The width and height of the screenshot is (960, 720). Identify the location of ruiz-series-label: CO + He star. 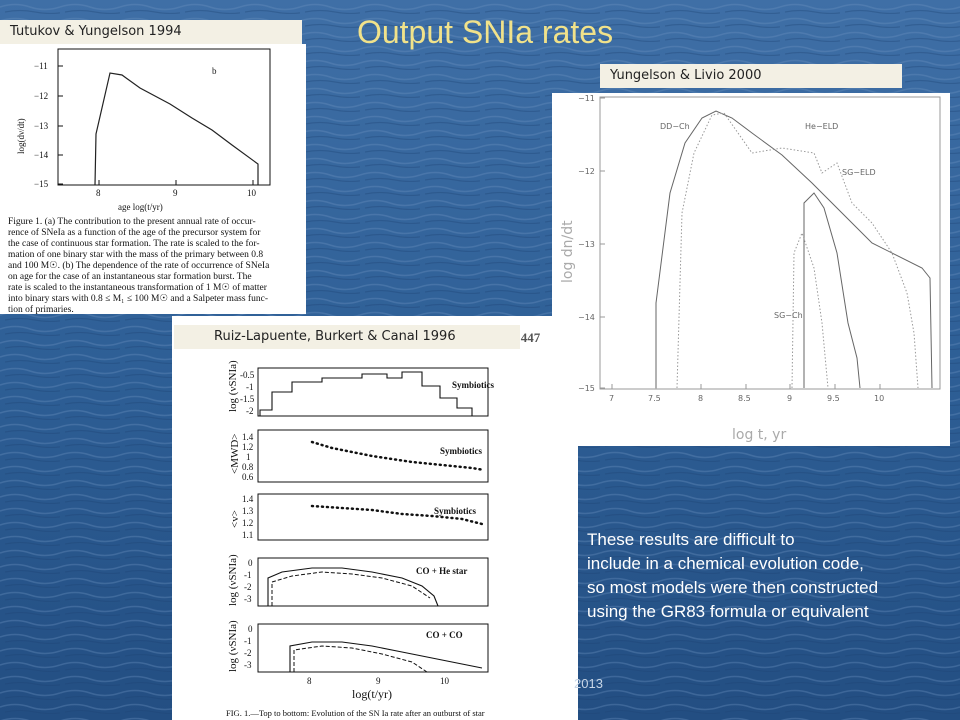
(441, 571).